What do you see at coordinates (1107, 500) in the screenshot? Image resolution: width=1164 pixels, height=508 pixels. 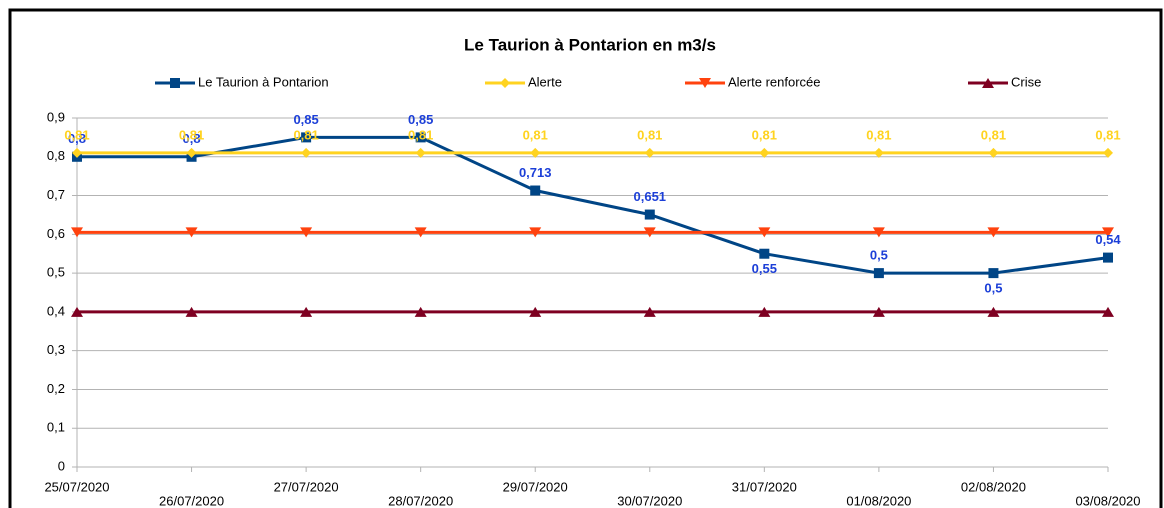 I see `x-tick-label: 03/08/2020` at bounding box center [1107, 500].